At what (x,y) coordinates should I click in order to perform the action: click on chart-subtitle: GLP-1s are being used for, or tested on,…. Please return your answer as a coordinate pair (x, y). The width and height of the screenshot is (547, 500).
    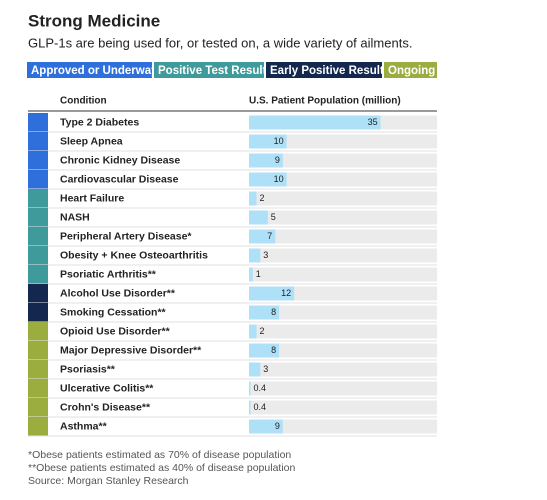
    Looking at the image, I should click on (220, 42).